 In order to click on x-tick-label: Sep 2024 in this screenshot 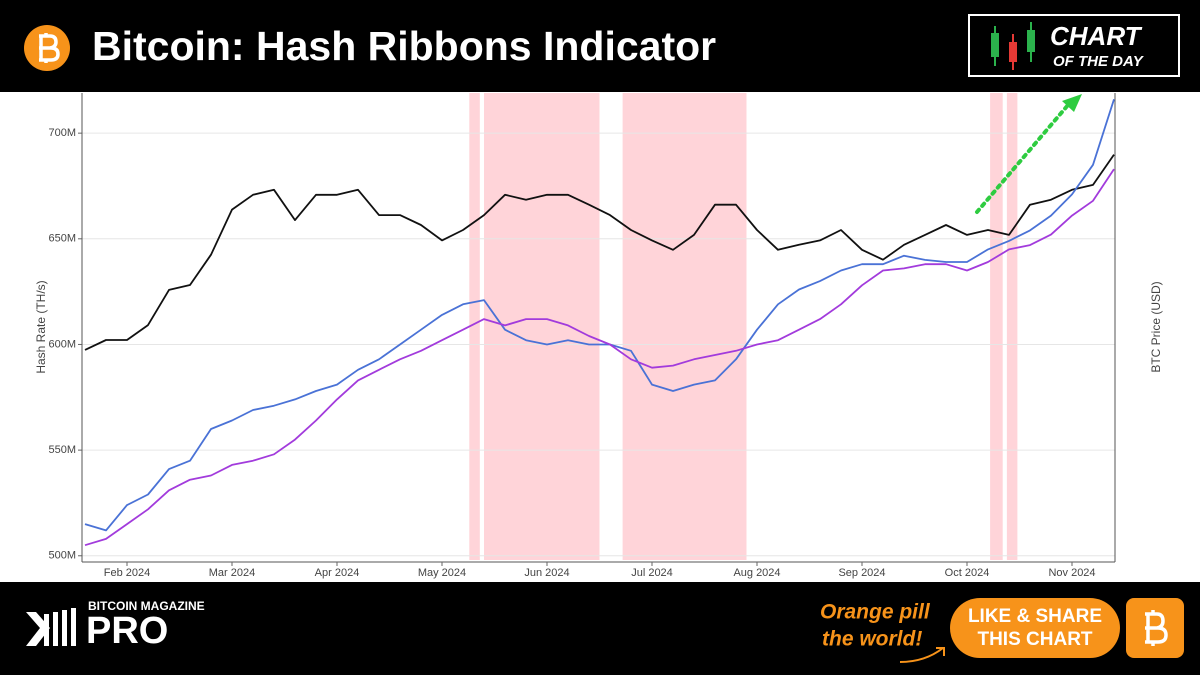, I will do `click(861, 573)`.